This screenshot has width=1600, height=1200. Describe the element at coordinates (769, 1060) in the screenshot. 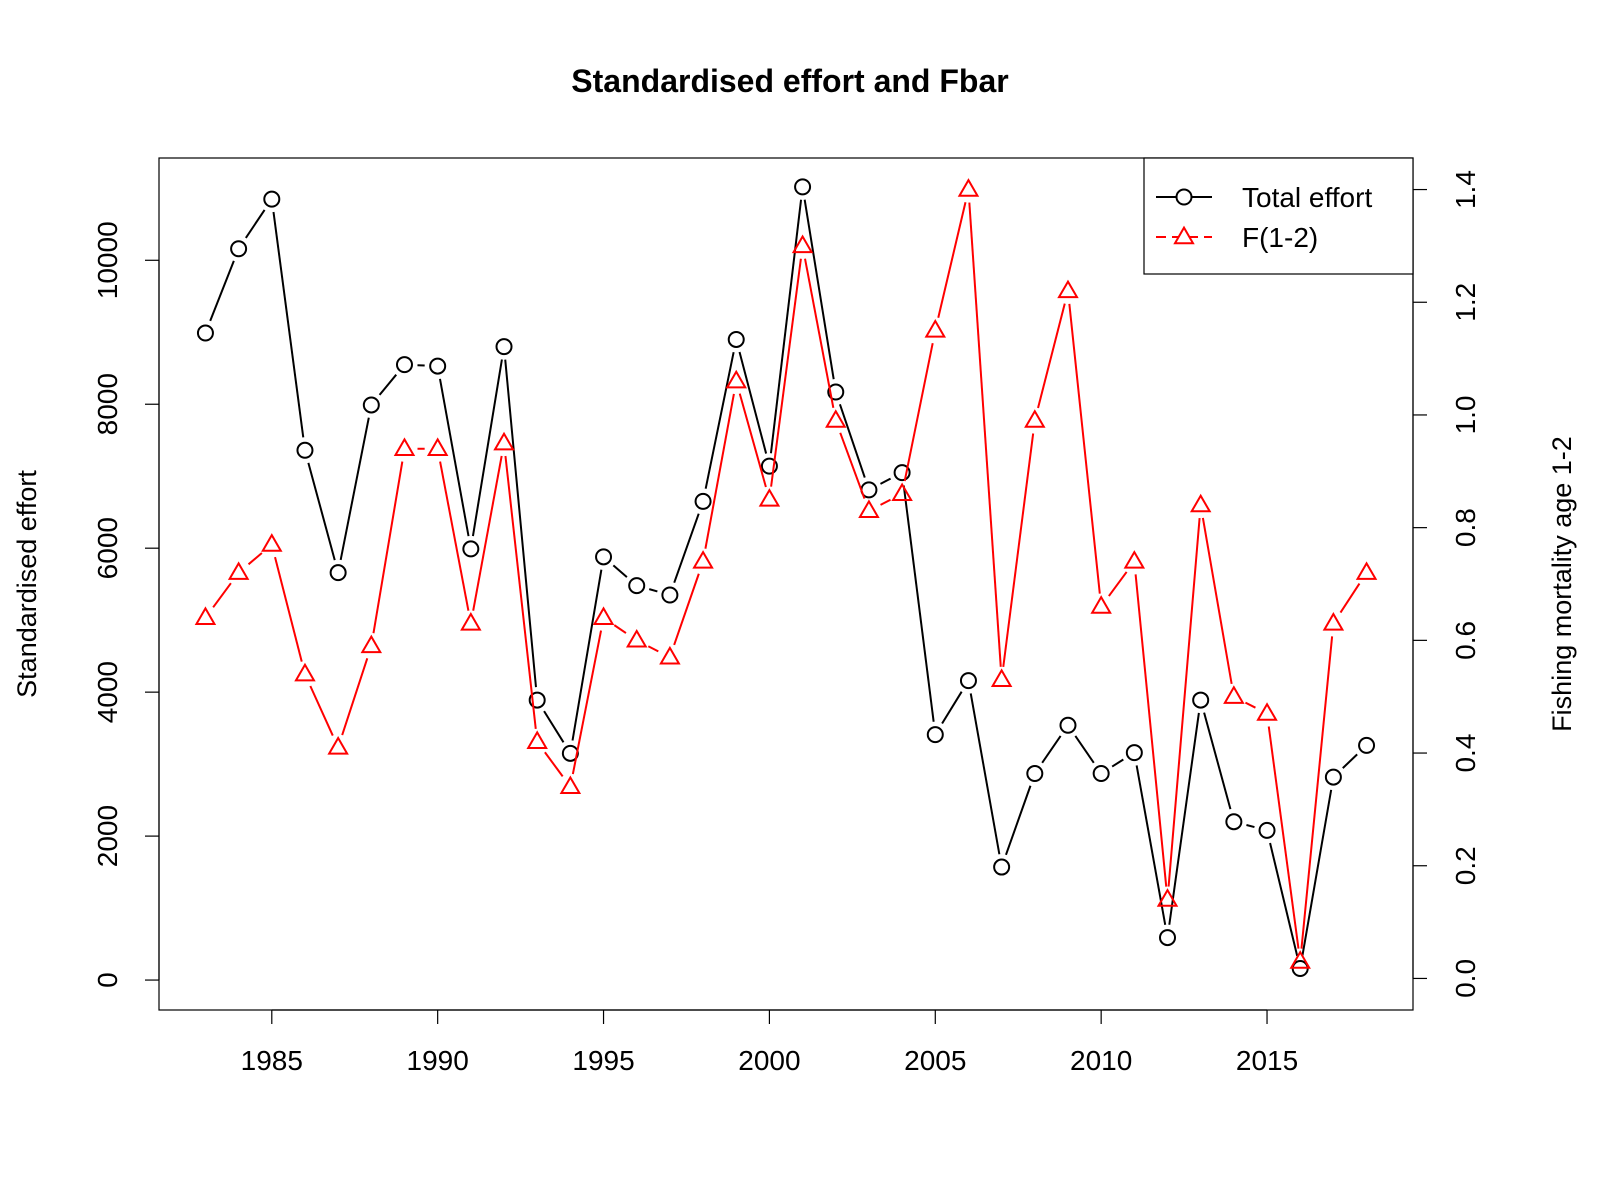

I see `x-tick-label: 2000` at that location.